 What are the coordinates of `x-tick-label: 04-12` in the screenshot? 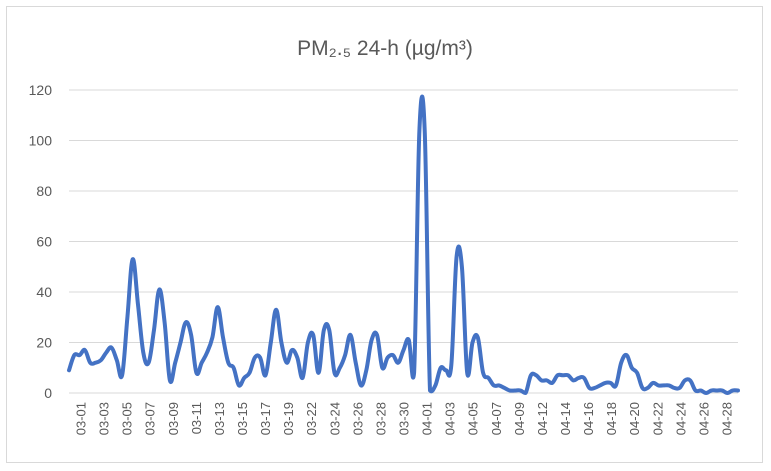 It's located at (542, 418).